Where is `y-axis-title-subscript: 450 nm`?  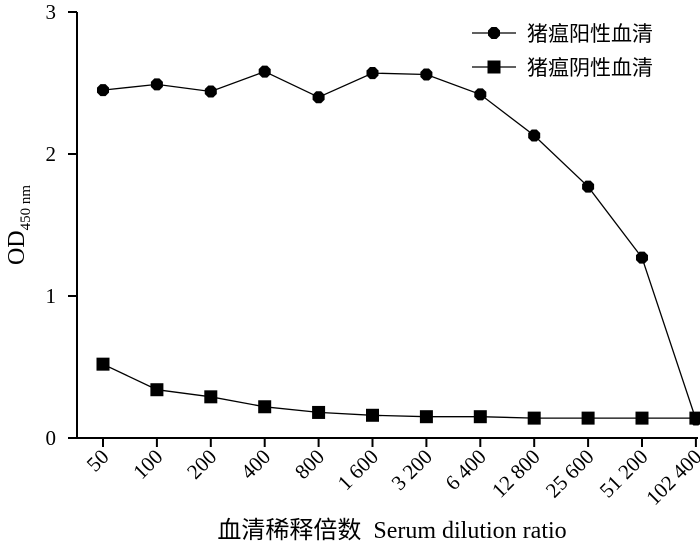
y-axis-title-subscript: 450 nm is located at coordinates (26, 208).